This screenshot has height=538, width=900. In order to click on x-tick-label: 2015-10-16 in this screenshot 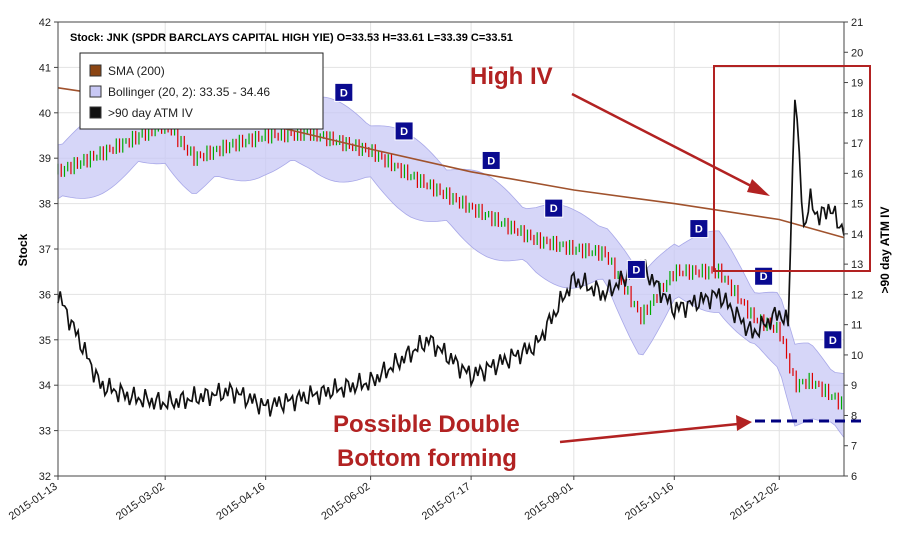, I will do `click(649, 502)`.